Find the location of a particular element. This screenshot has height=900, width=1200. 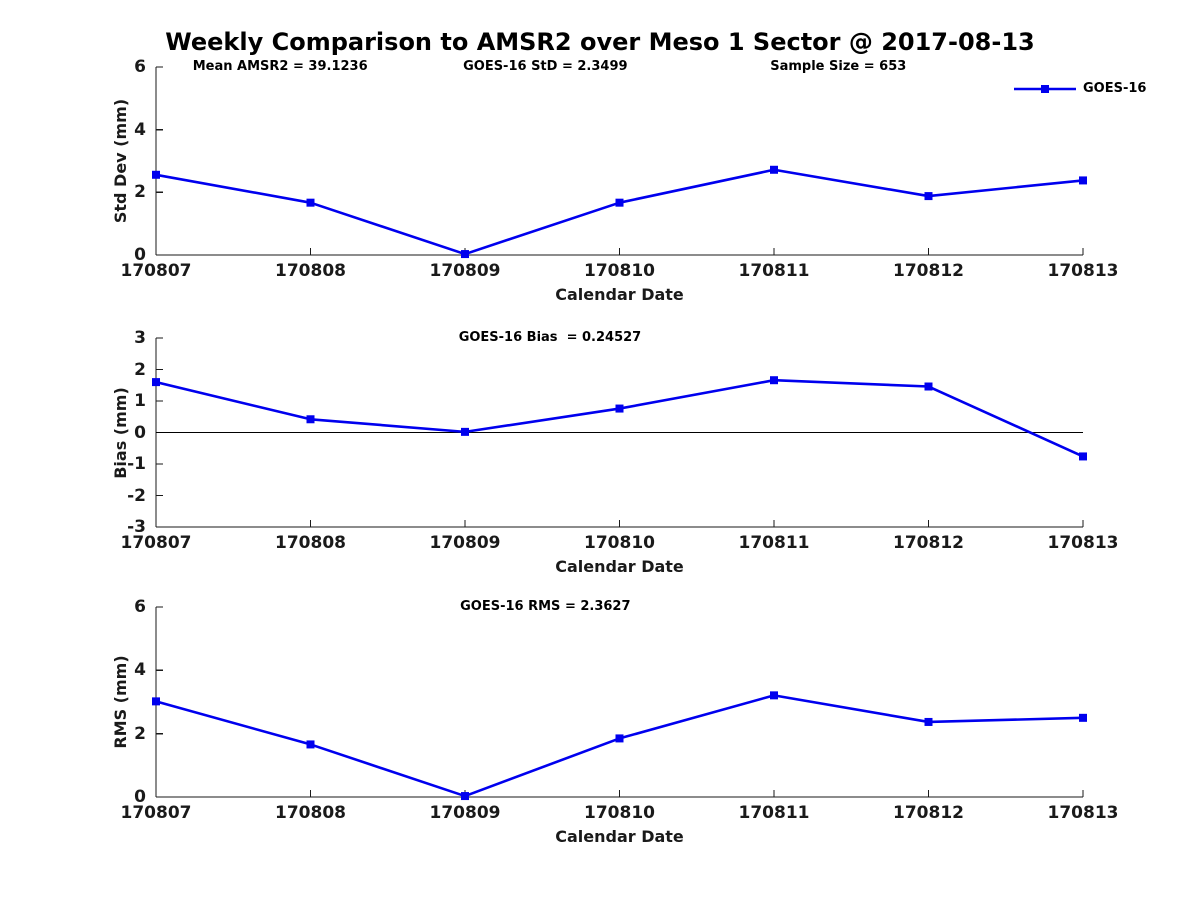

y-tick-label: -1 is located at coordinates (136, 464).